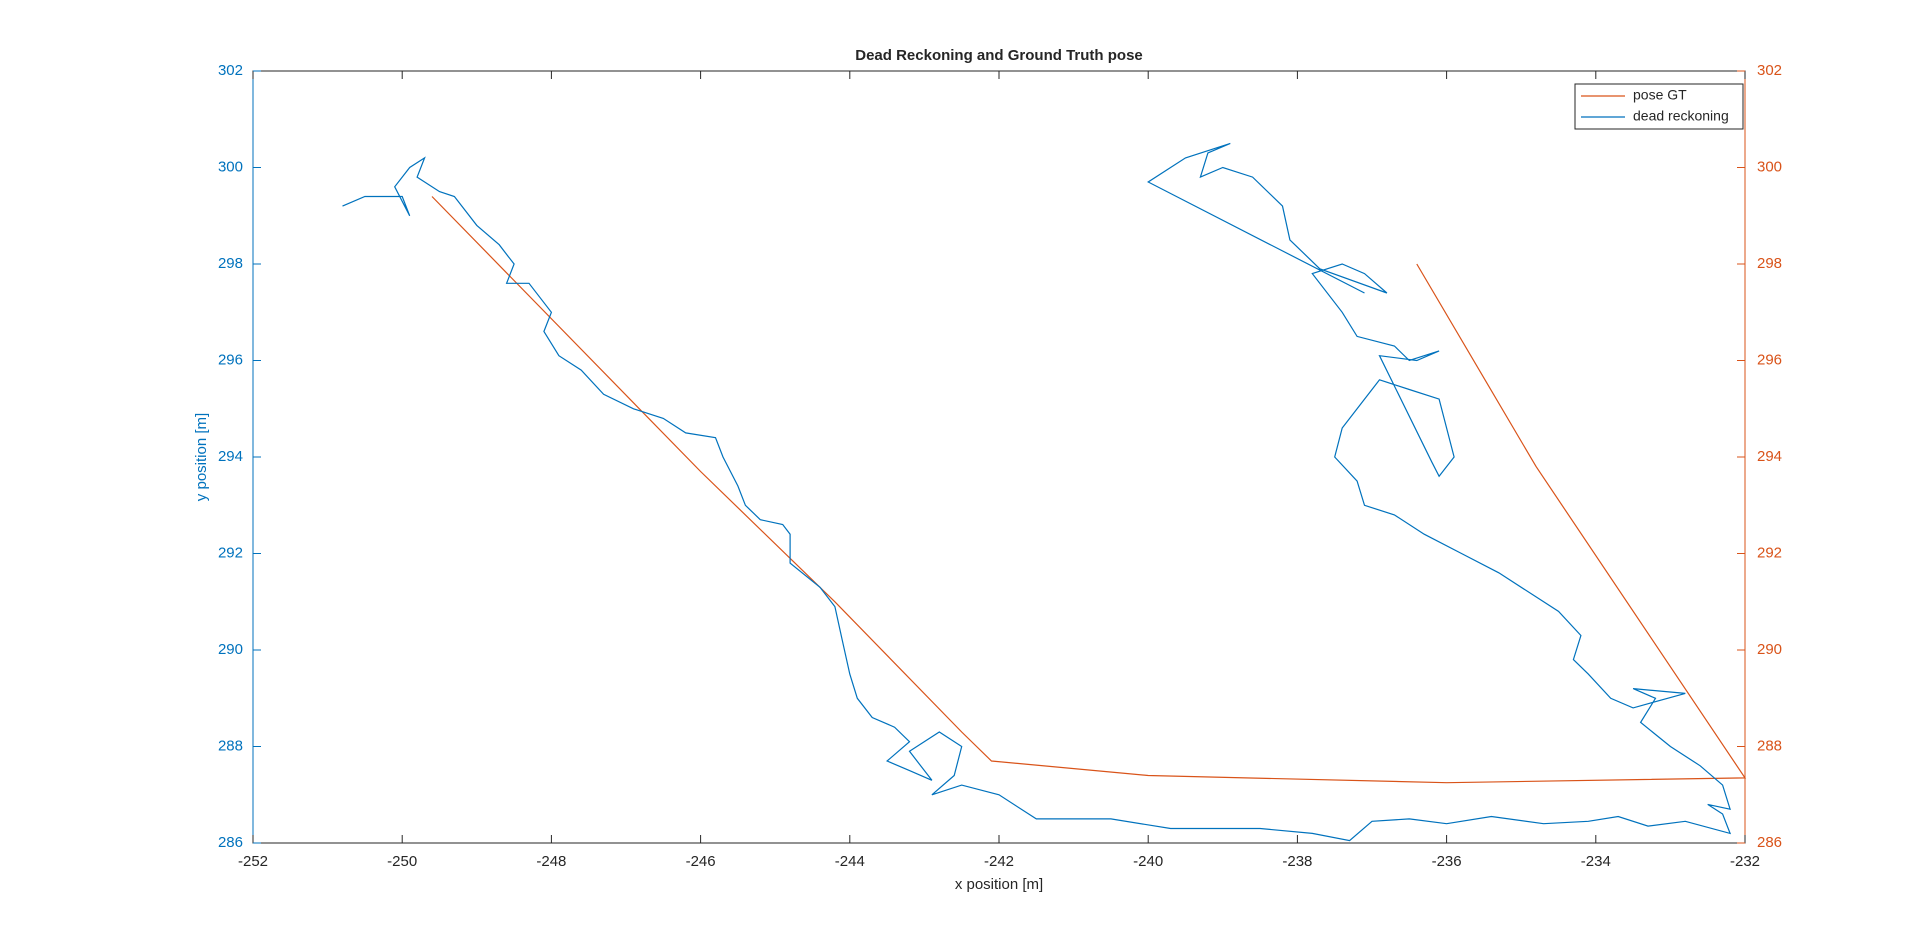 This screenshot has height=936, width=1920. I want to click on legend-label: dead reckoning, so click(1681, 116).